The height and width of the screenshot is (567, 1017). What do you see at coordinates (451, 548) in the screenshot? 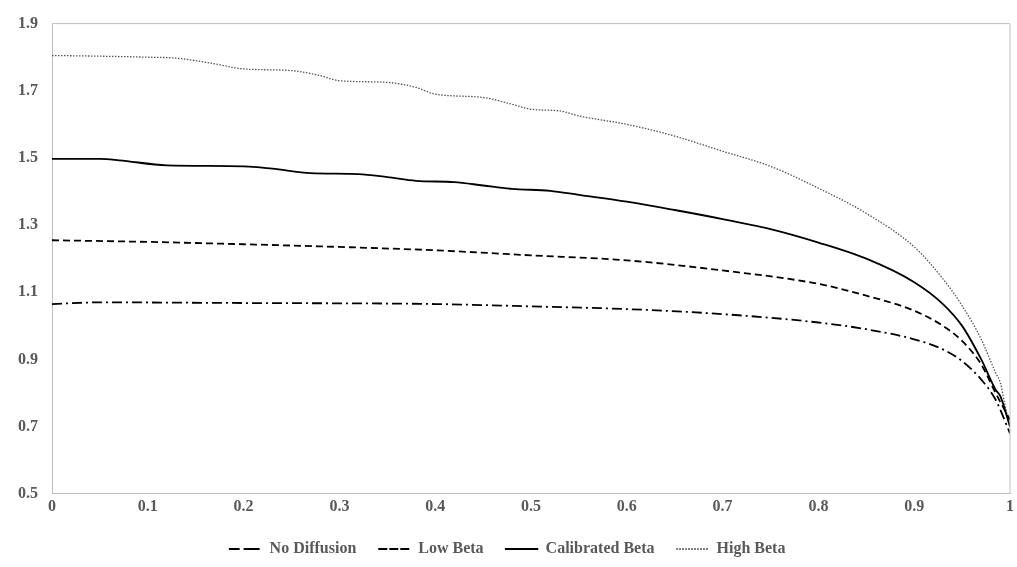
I see `legend-label: Low Beta` at bounding box center [451, 548].